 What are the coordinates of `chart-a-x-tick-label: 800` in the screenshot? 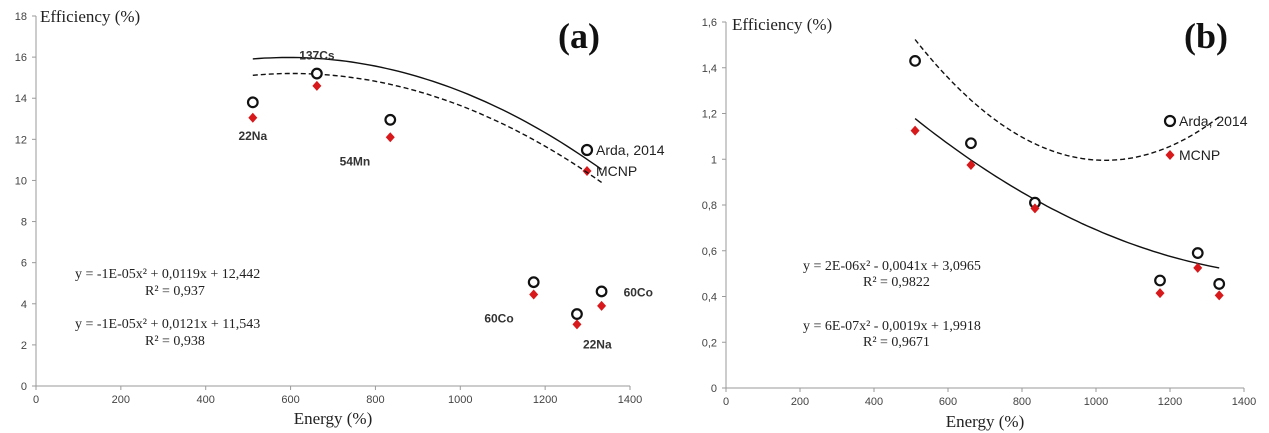 It's located at (375, 400).